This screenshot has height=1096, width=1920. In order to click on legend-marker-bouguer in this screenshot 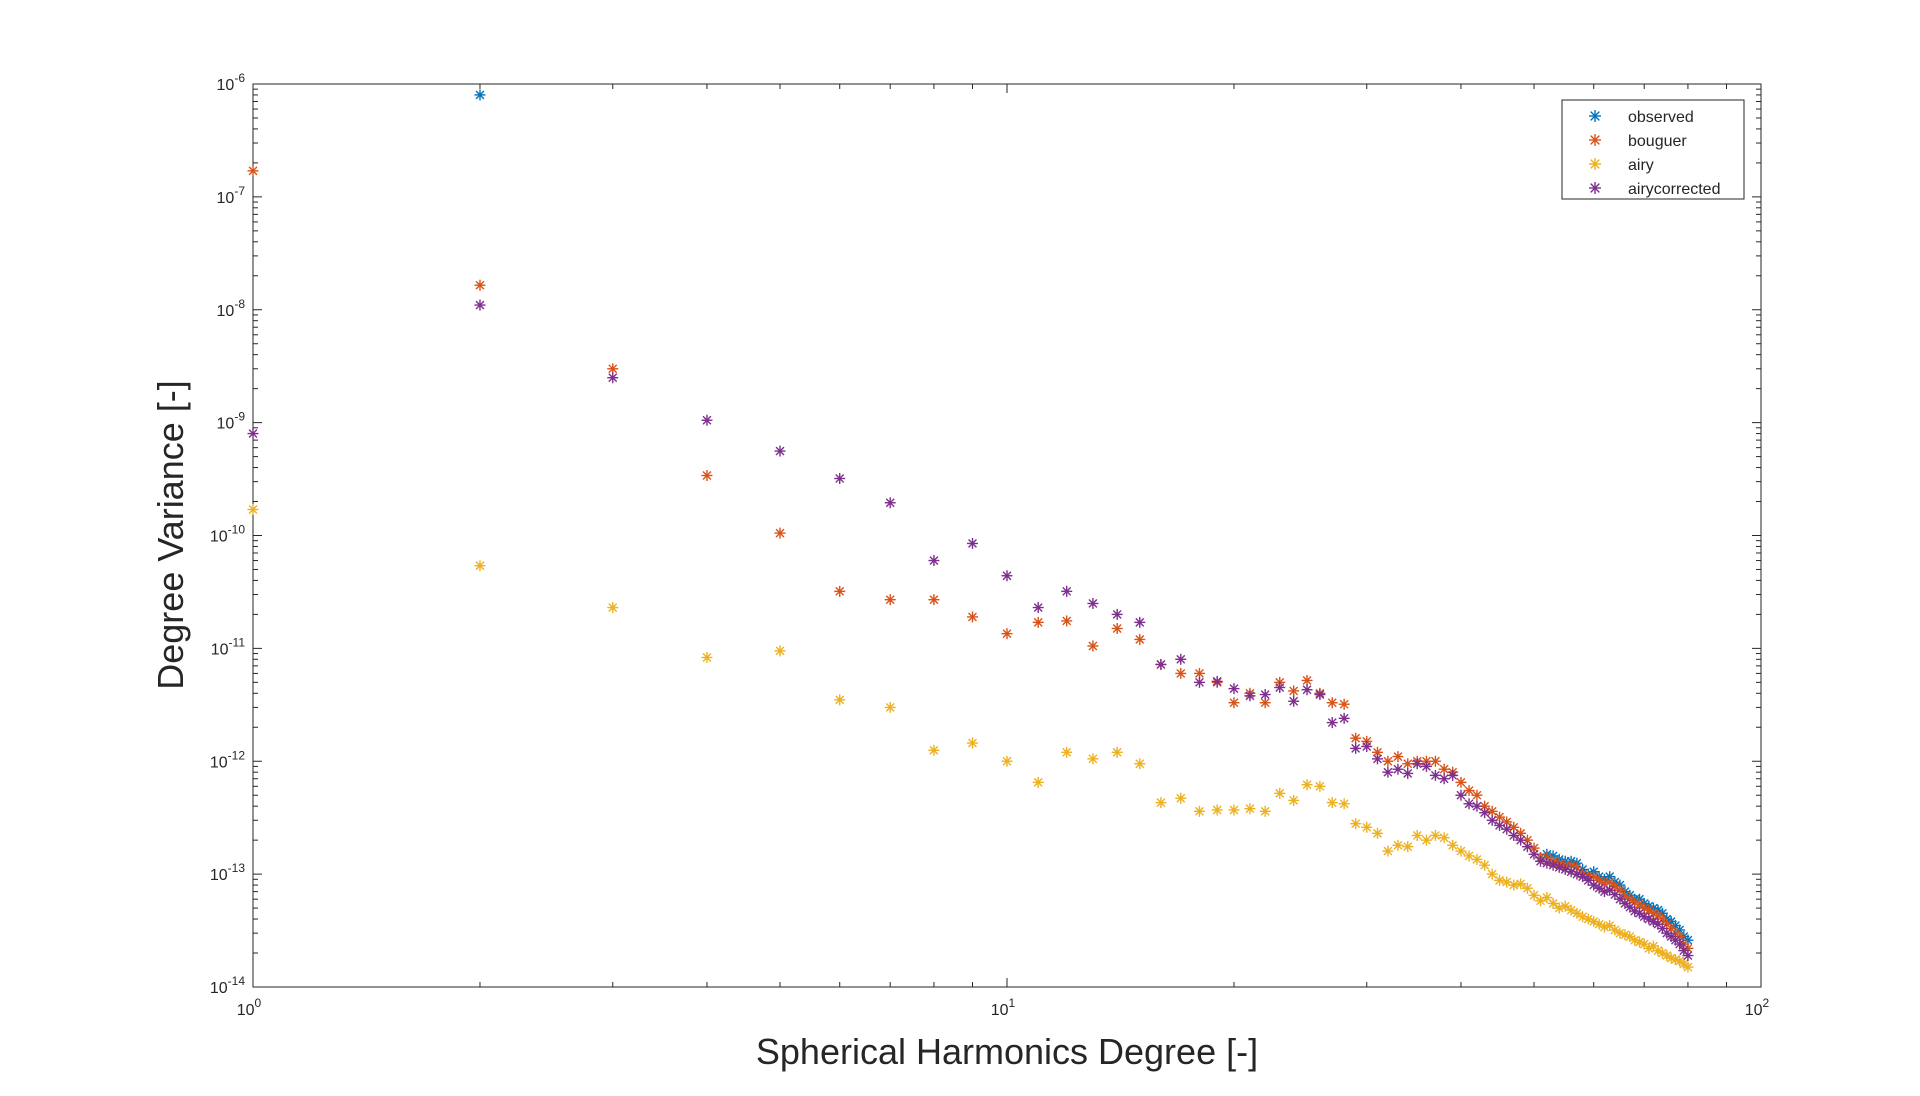, I will do `click(1595, 140)`.